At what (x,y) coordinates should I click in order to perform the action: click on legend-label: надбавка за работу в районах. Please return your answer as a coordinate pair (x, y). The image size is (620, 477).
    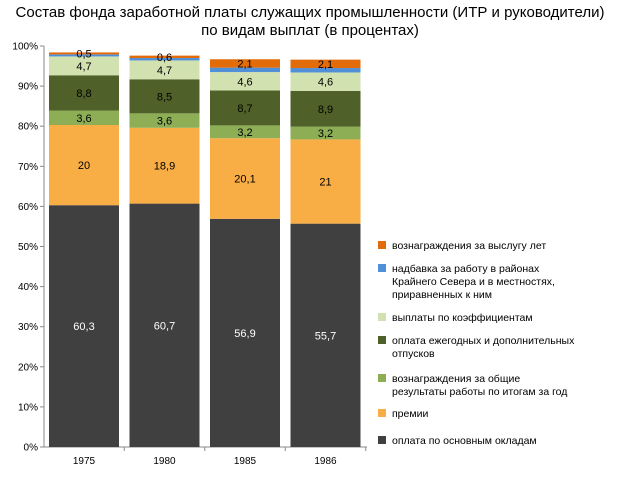
    Looking at the image, I should click on (466, 269).